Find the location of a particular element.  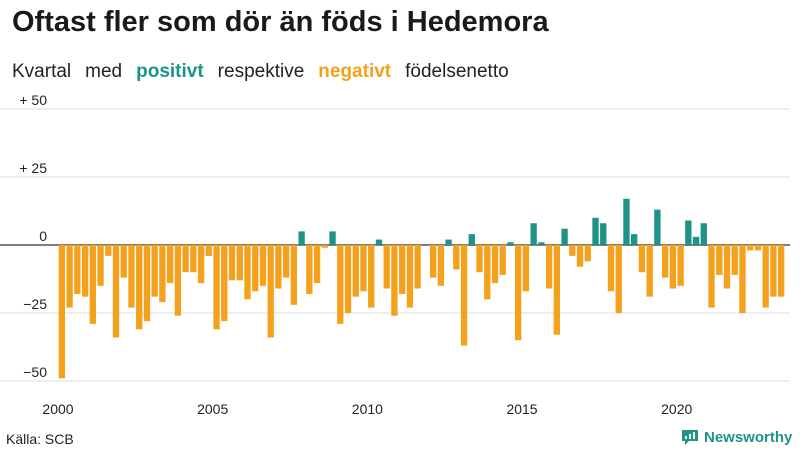

brand-logo: Newsworthy is located at coordinates (736, 437).